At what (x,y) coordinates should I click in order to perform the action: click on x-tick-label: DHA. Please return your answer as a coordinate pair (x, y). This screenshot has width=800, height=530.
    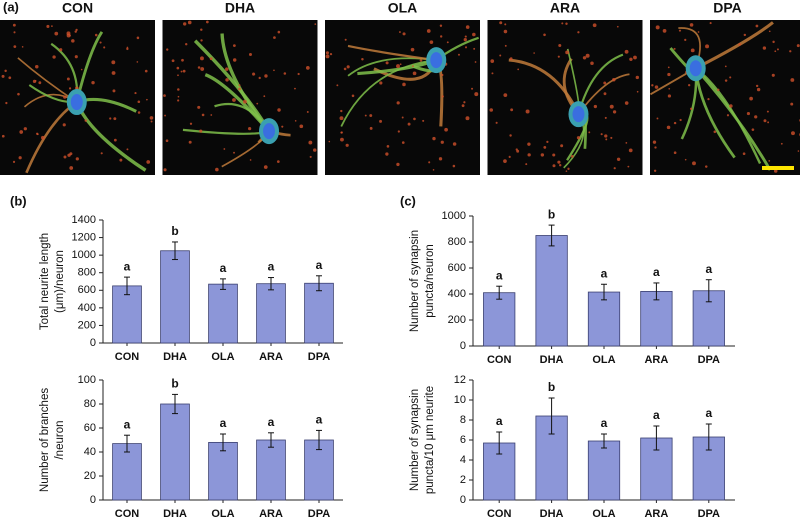
    Looking at the image, I should click on (552, 360).